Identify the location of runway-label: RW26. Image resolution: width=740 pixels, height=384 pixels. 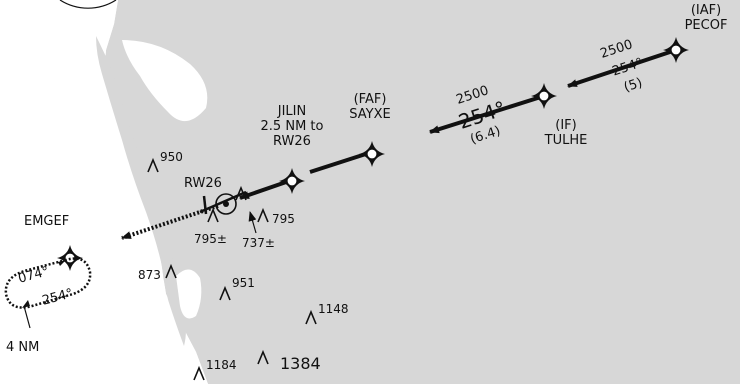
(203, 183).